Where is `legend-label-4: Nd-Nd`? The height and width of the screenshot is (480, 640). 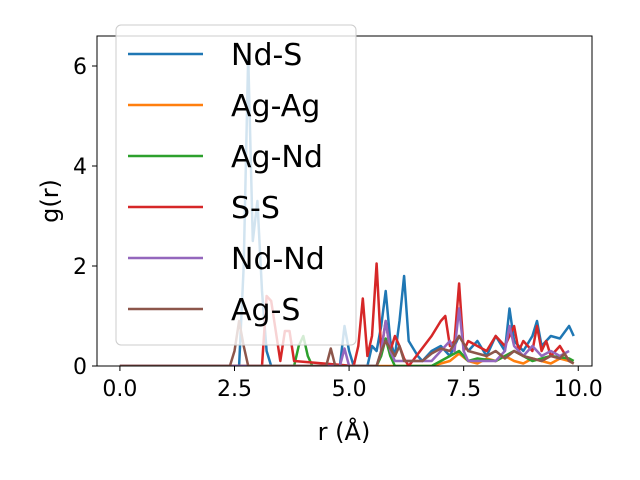 legend-label-4: Nd-Nd is located at coordinates (278, 259).